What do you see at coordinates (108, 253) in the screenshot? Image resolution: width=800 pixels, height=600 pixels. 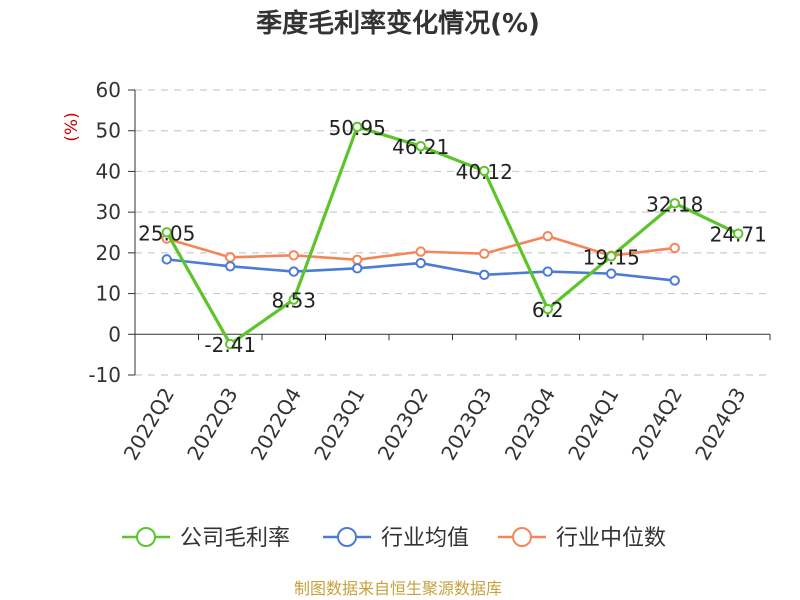 I see `y-tick-label: 20` at bounding box center [108, 253].